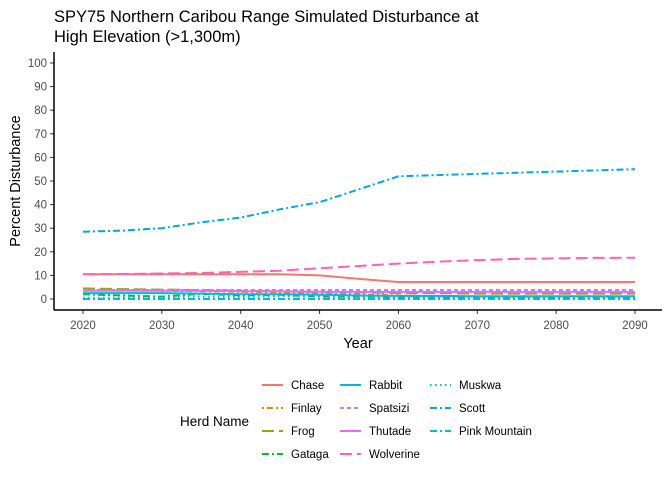 The image size is (672, 480). What do you see at coordinates (359, 297) in the screenshot?
I see `series-line-muskwa` at bounding box center [359, 297].